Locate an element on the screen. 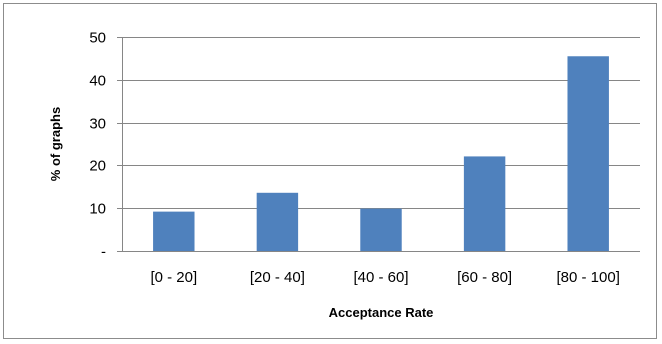 Image resolution: width=662 pixels, height=344 pixels. y-axis-ticks: - 10 20 30 40 50 is located at coordinates (97, 145).